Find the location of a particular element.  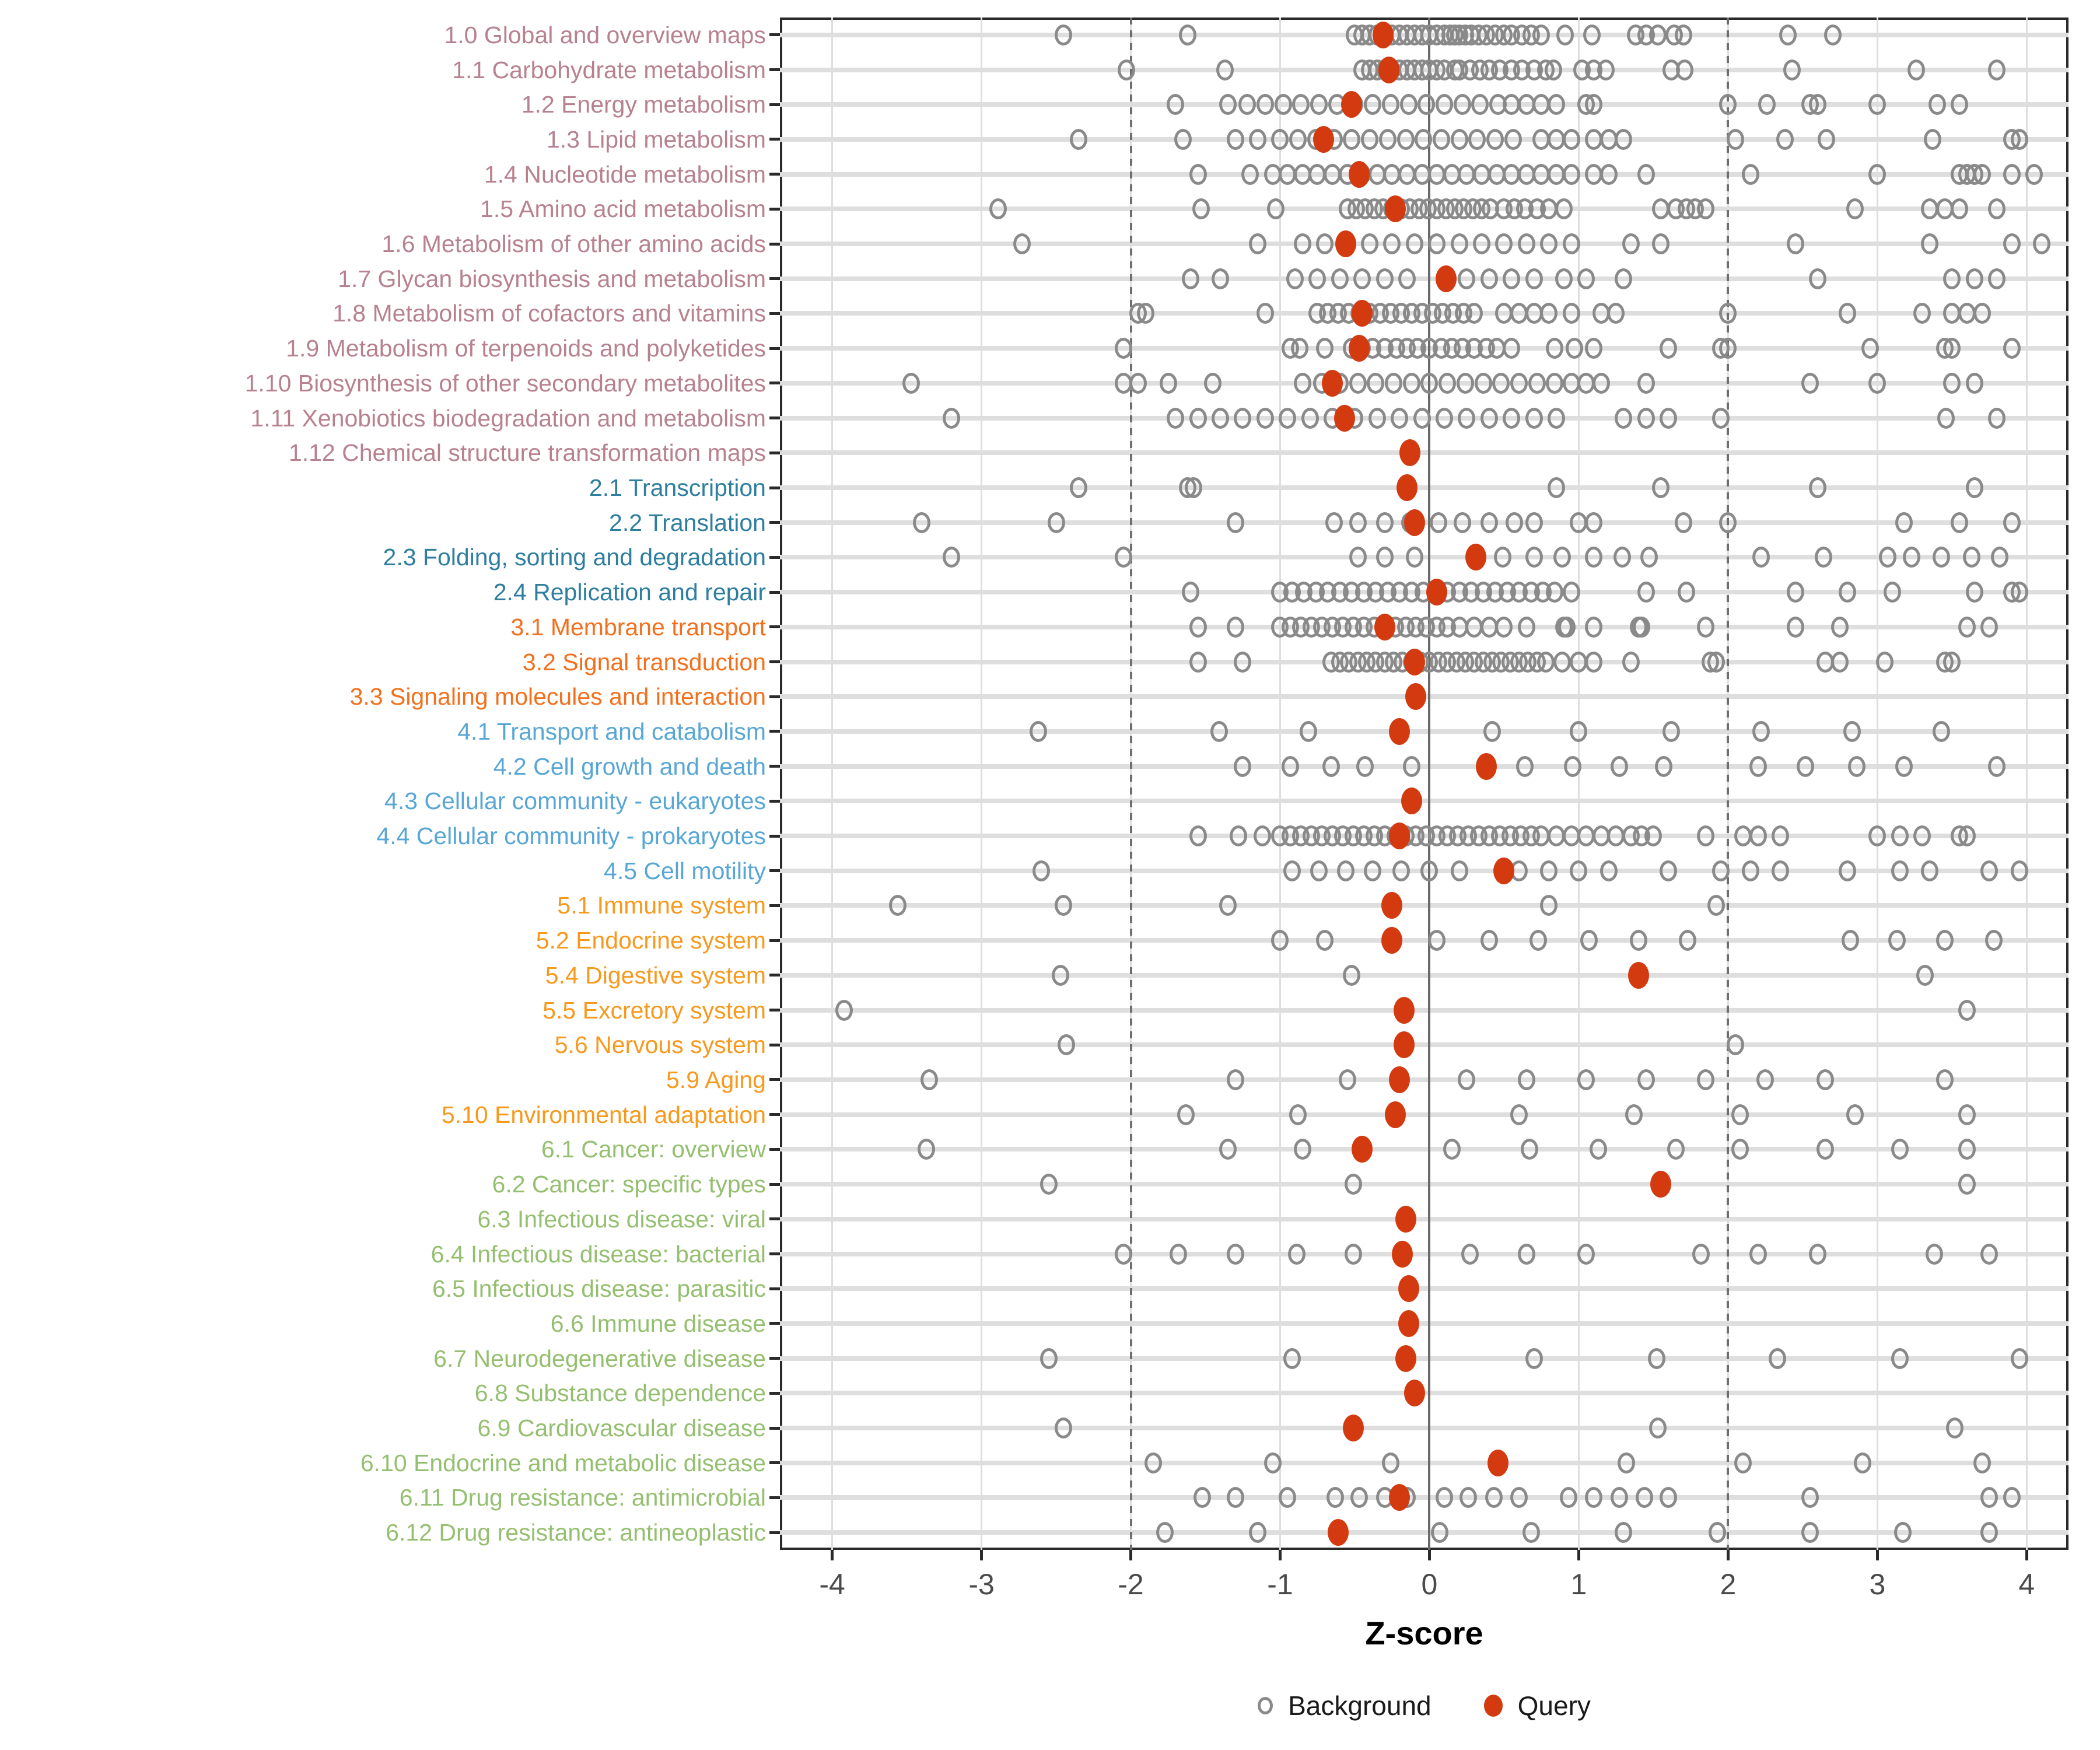

legend: Background Query is located at coordinates (1424, 1706).